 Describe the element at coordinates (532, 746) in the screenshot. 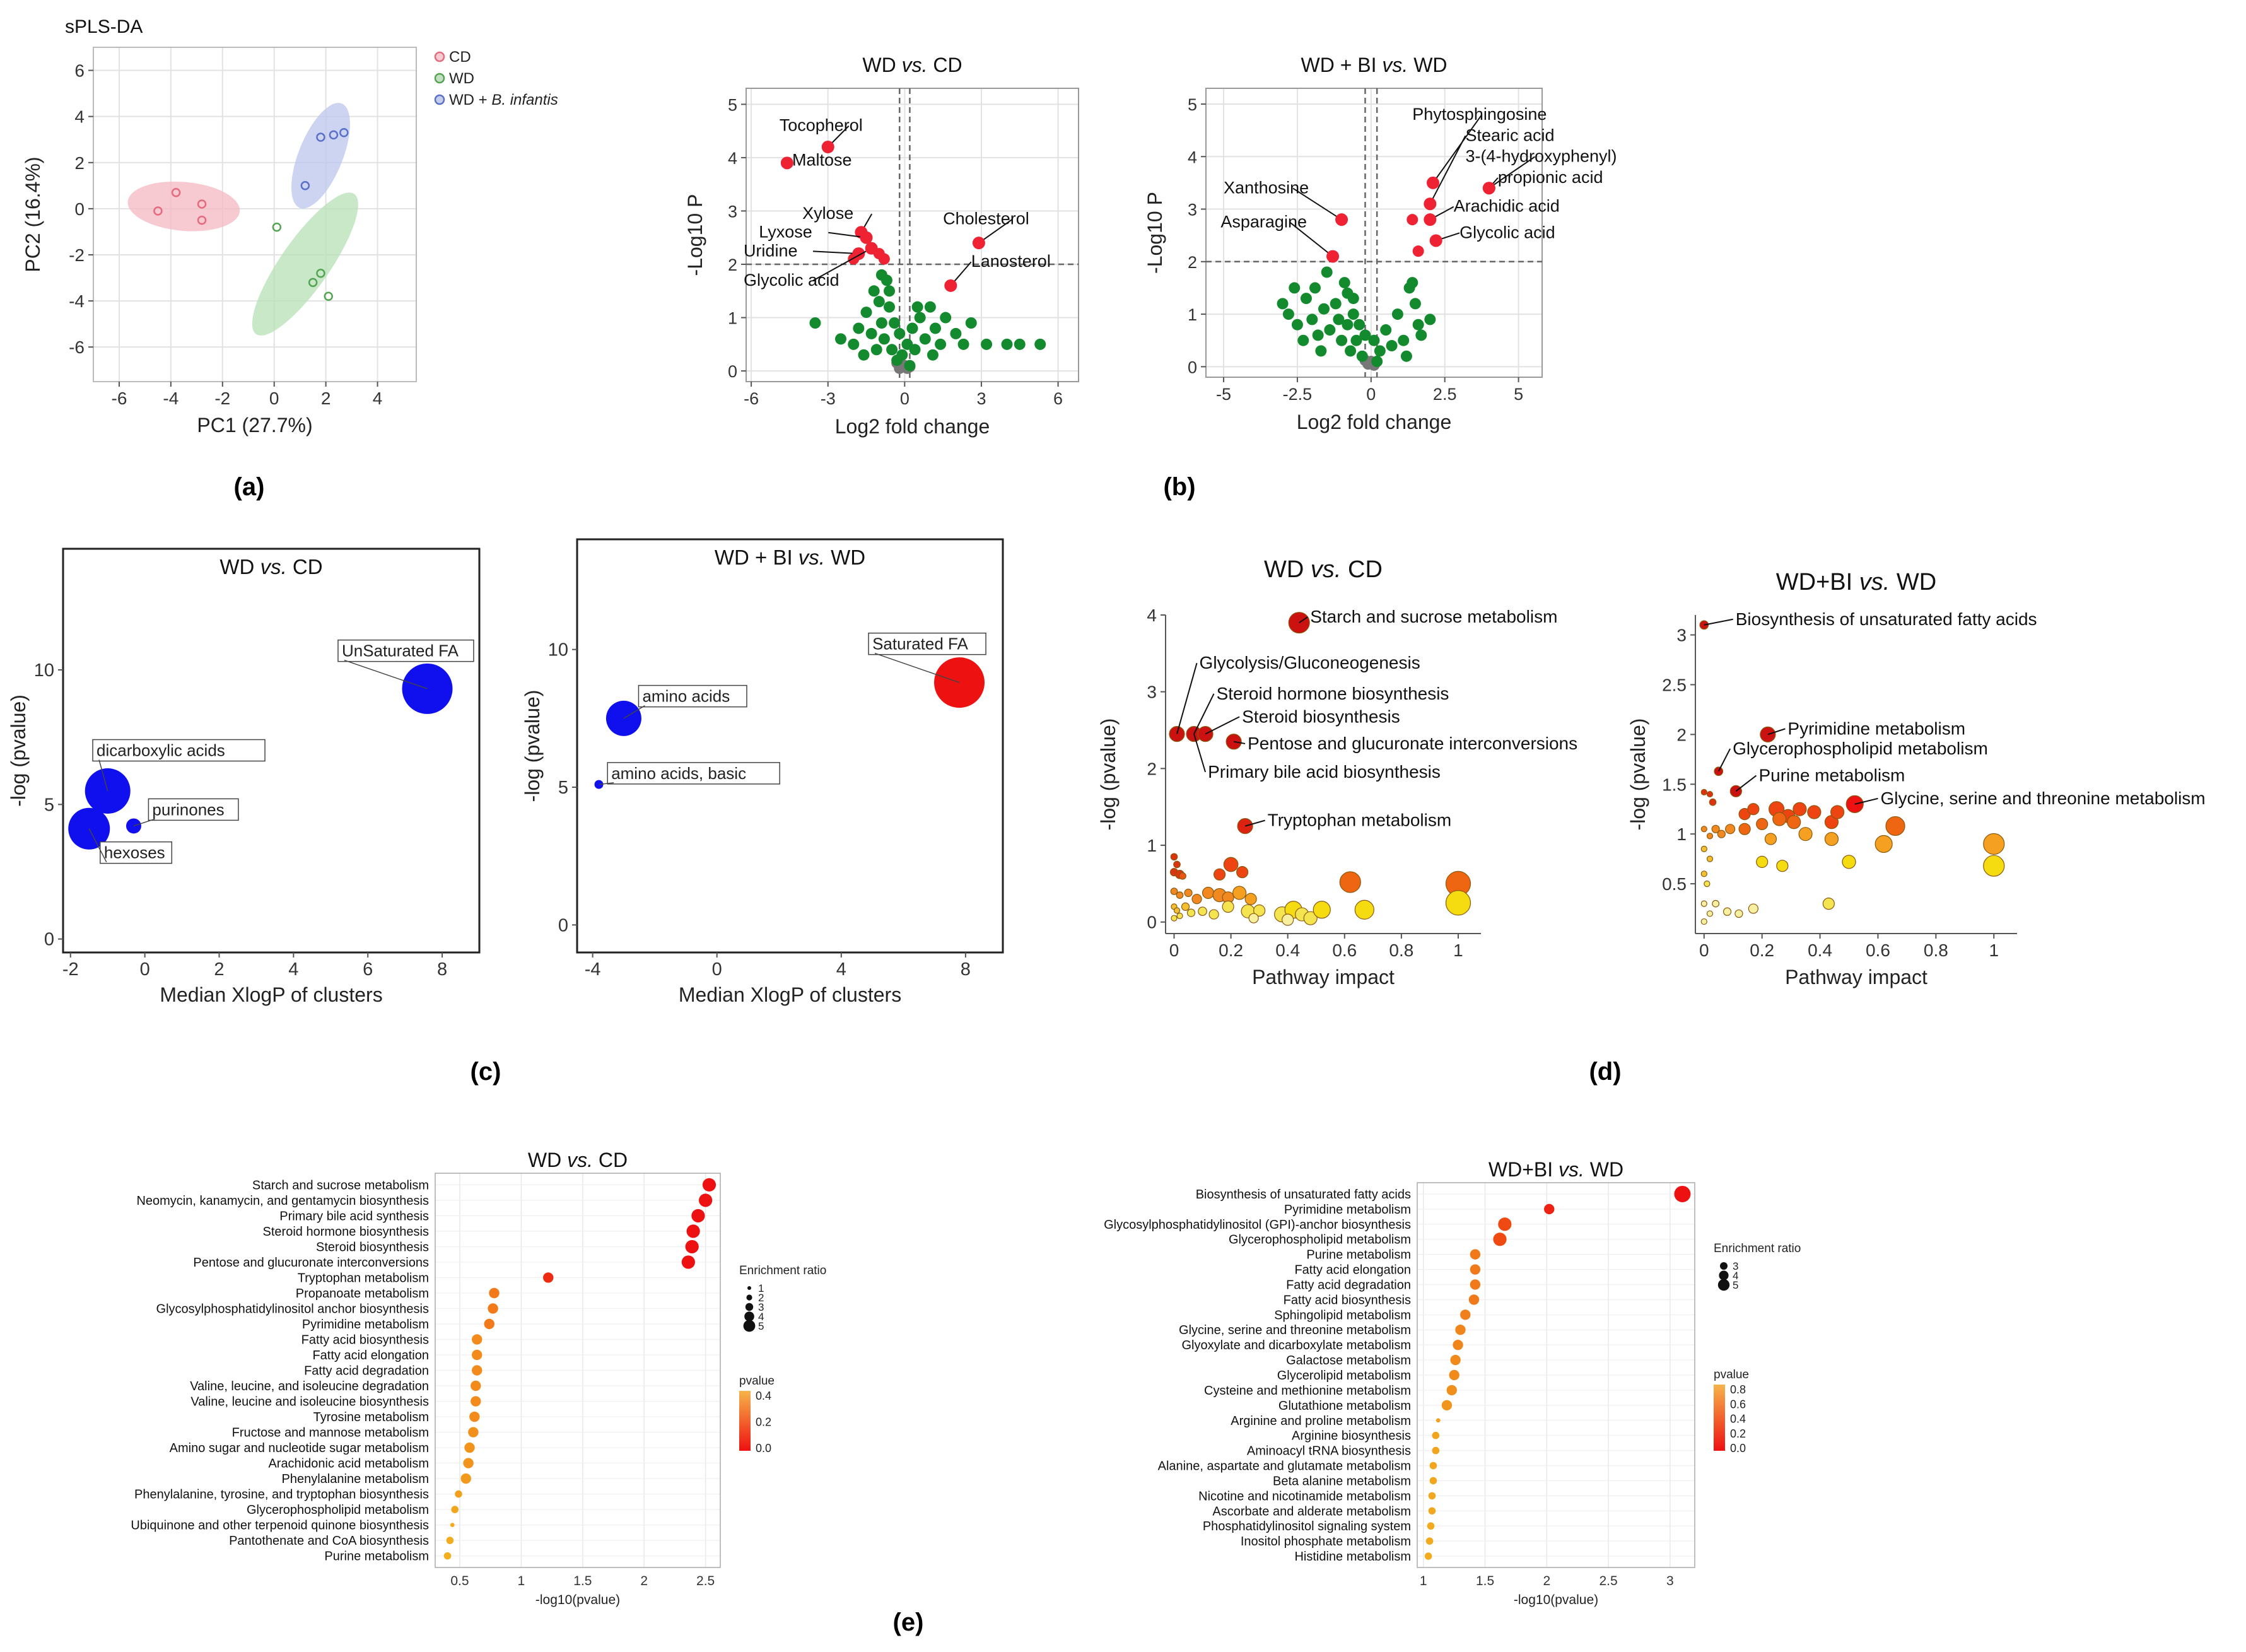

I see `chart-c2-ylabel: -log (pvalue)` at that location.